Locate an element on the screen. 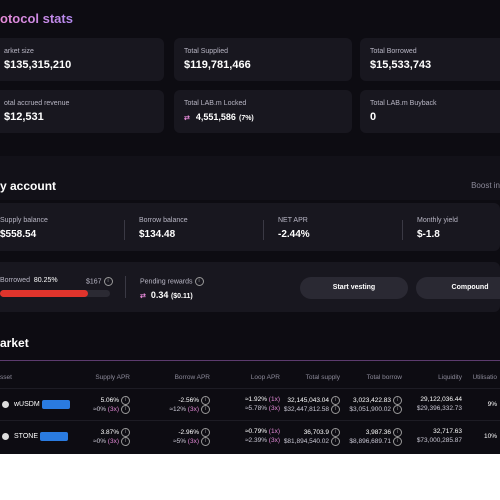 Image resolution: width=500 pixels, height=500 pixels. cell-text: $8,896,689.71 is located at coordinates (370, 442).